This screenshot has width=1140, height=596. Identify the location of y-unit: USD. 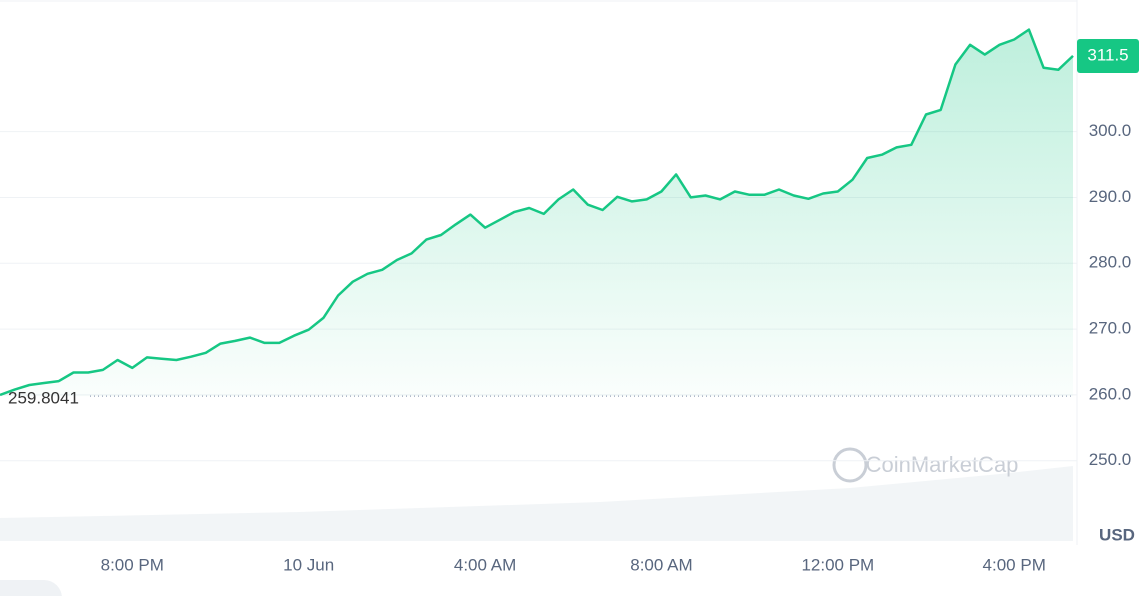
(1117, 534).